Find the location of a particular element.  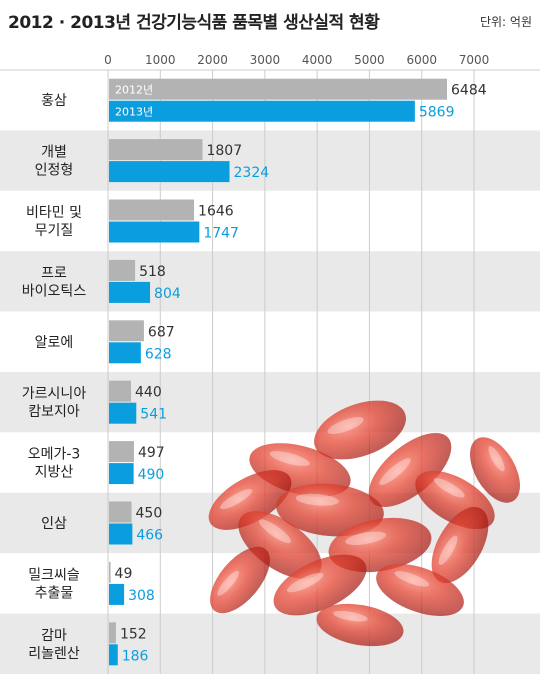

bar-value-label: 541 is located at coordinates (153, 415).